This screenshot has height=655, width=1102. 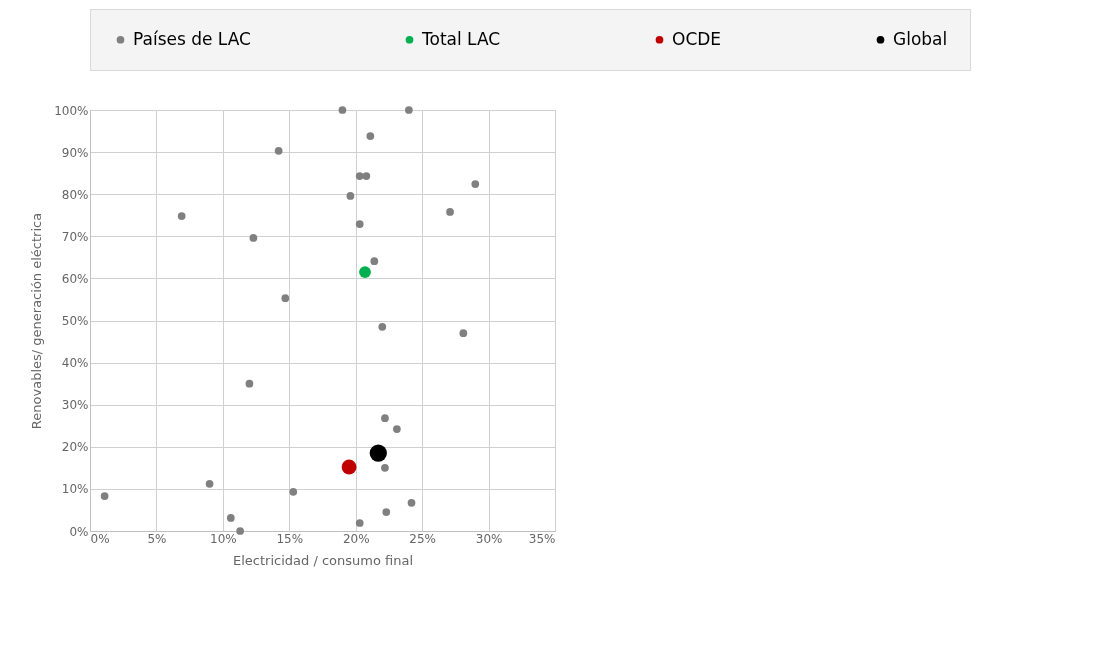 What do you see at coordinates (75, 363) in the screenshot?
I see `y-tick-label: 40%` at bounding box center [75, 363].